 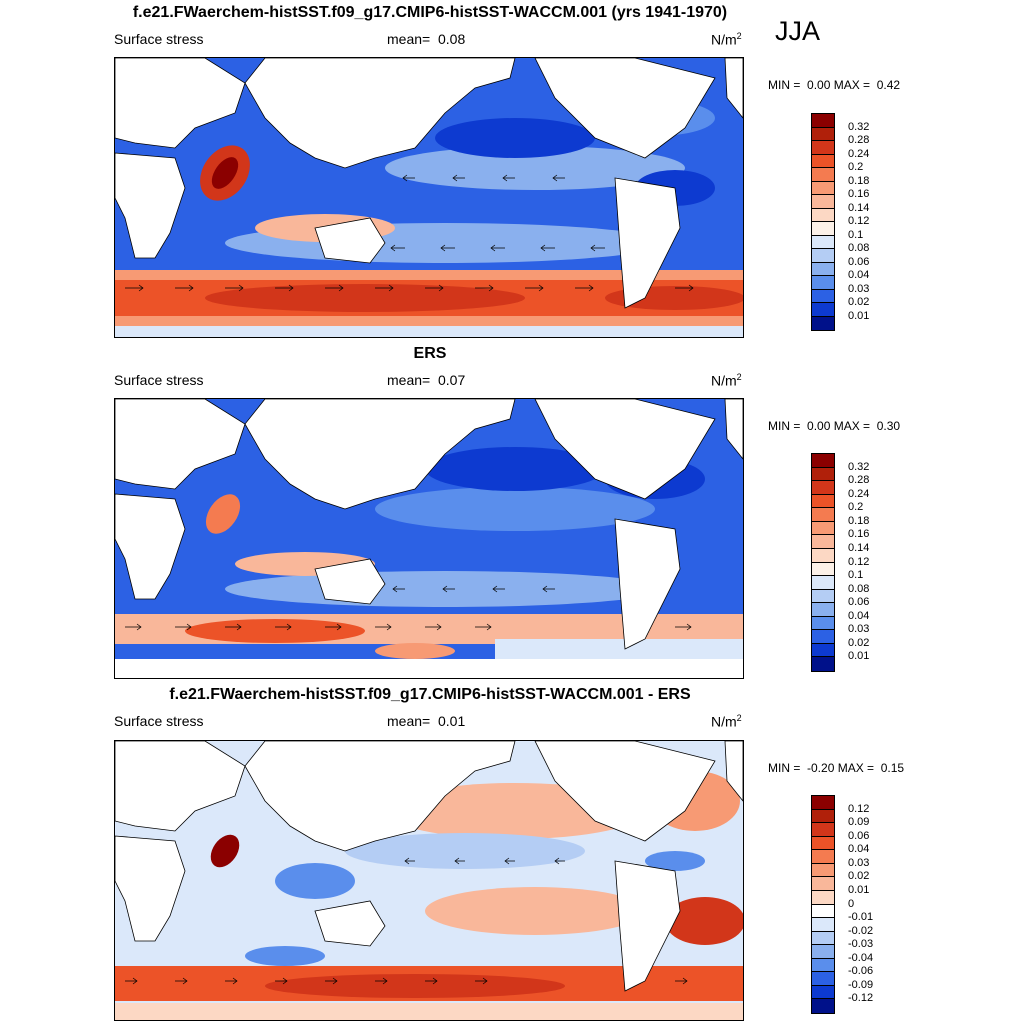 I want to click on panel-2-variable: Surface stress, so click(x=159, y=380).